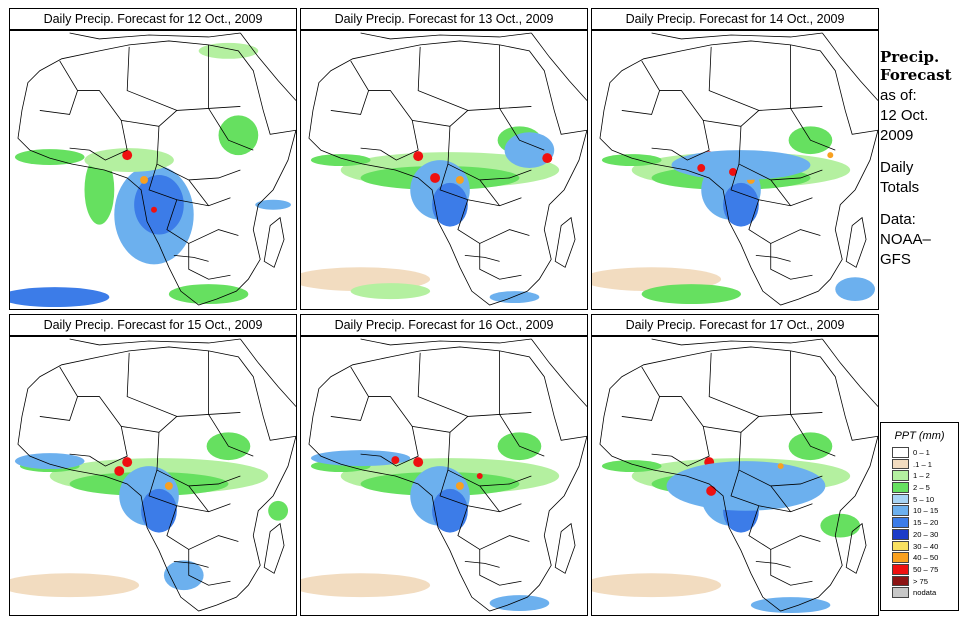  What do you see at coordinates (925, 593) in the screenshot?
I see `legend-label: nodata` at bounding box center [925, 593].